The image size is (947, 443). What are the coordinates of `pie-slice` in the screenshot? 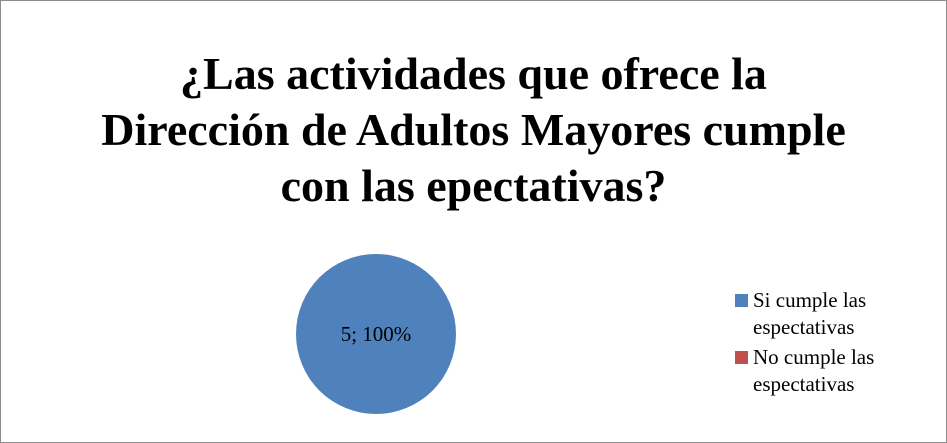 It's located at (376, 334).